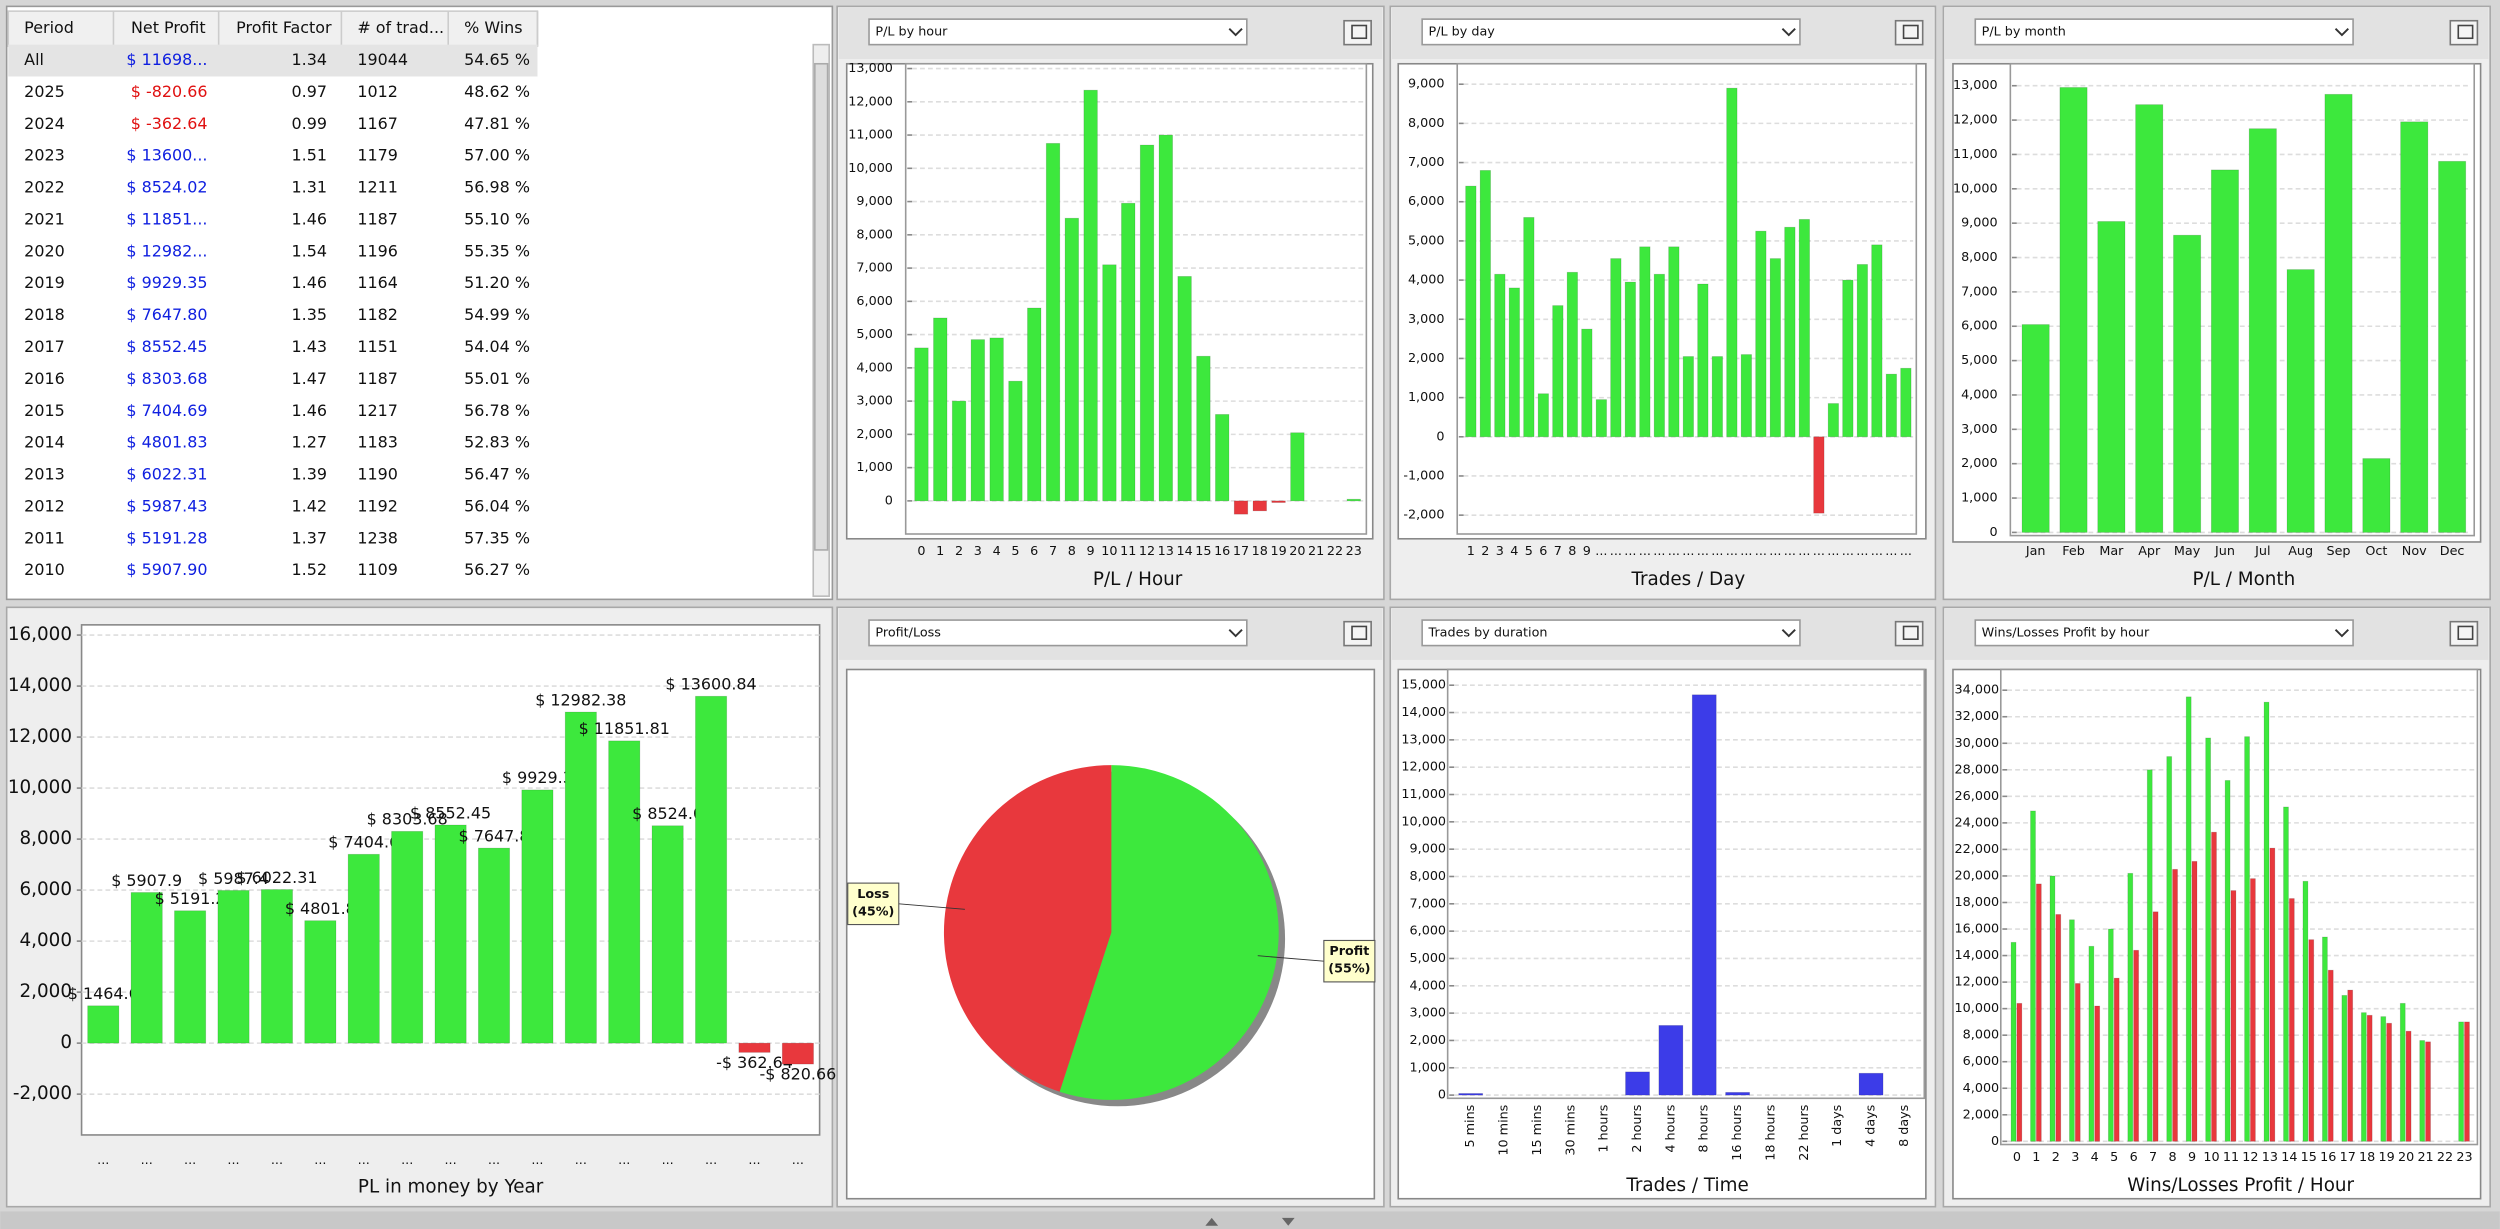  I want to click on table-cell: 1182, so click(377, 314).